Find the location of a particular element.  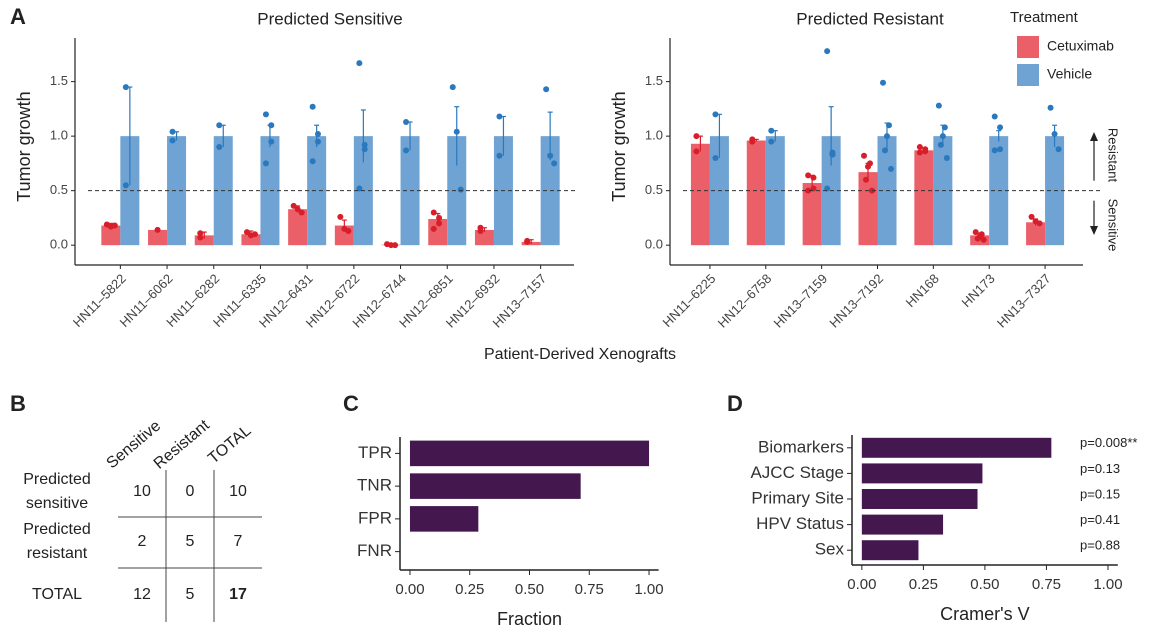

y-tick-label: Biomarkers is located at coordinates (801, 446).